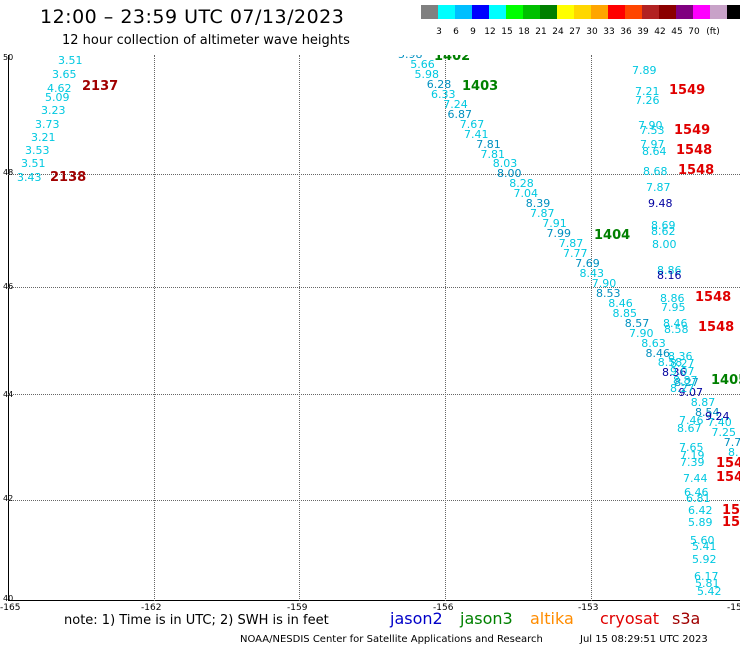  I want to click on legend-item-jason3: jason3, so click(486, 618).